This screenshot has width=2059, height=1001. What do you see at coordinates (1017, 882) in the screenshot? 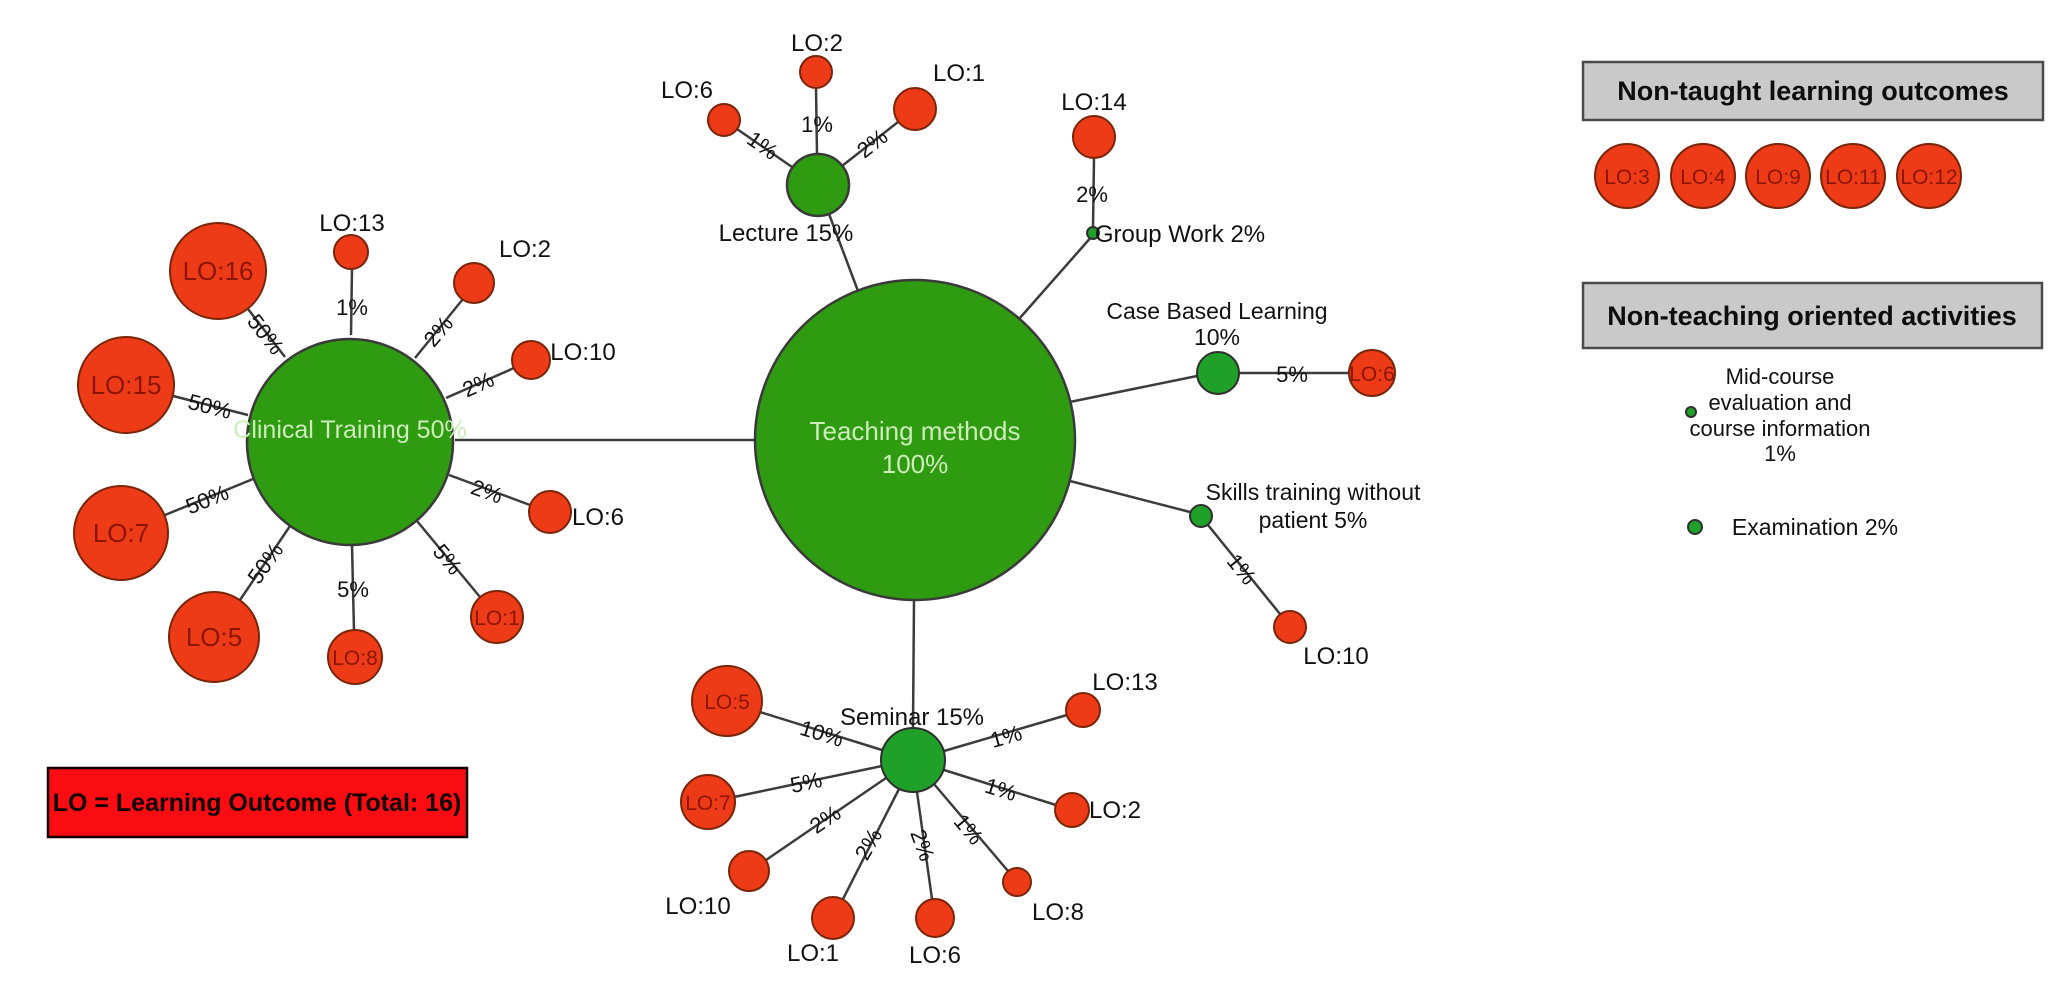
I see `node-seminar-lo8` at bounding box center [1017, 882].